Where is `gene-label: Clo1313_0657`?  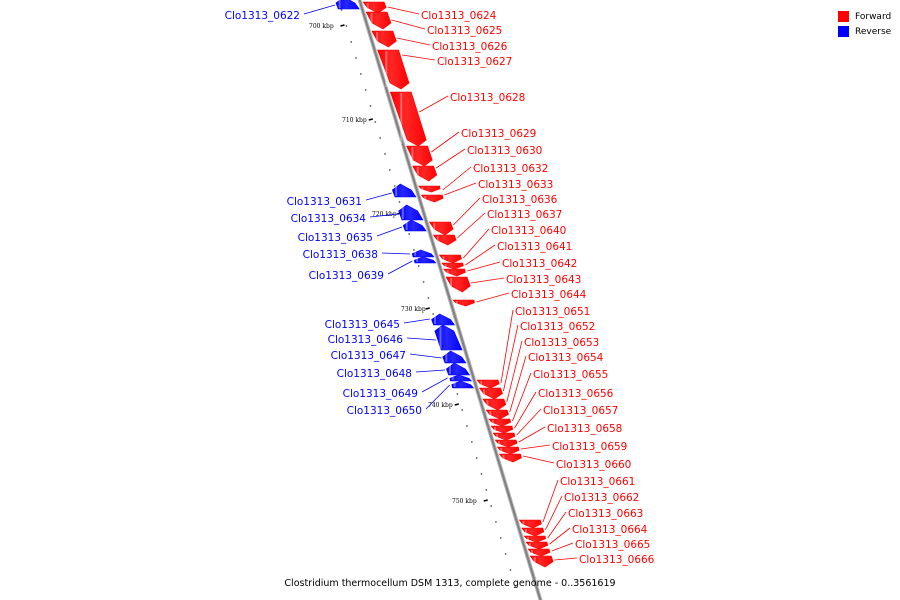
gene-label: Clo1313_0657 is located at coordinates (580, 411).